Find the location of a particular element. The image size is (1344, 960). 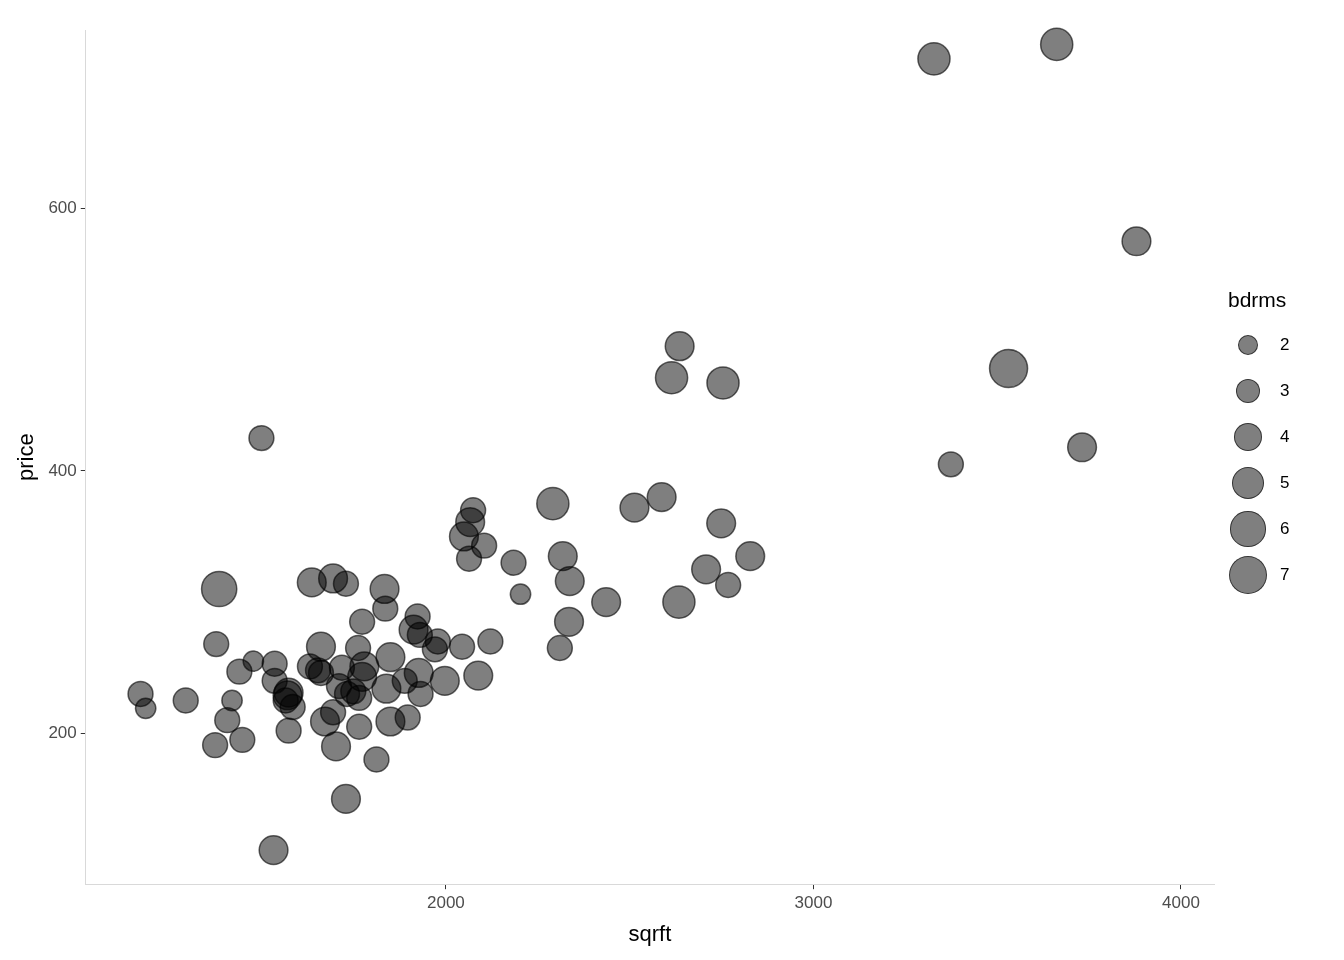

legend-label: 2 is located at coordinates (1285, 345).